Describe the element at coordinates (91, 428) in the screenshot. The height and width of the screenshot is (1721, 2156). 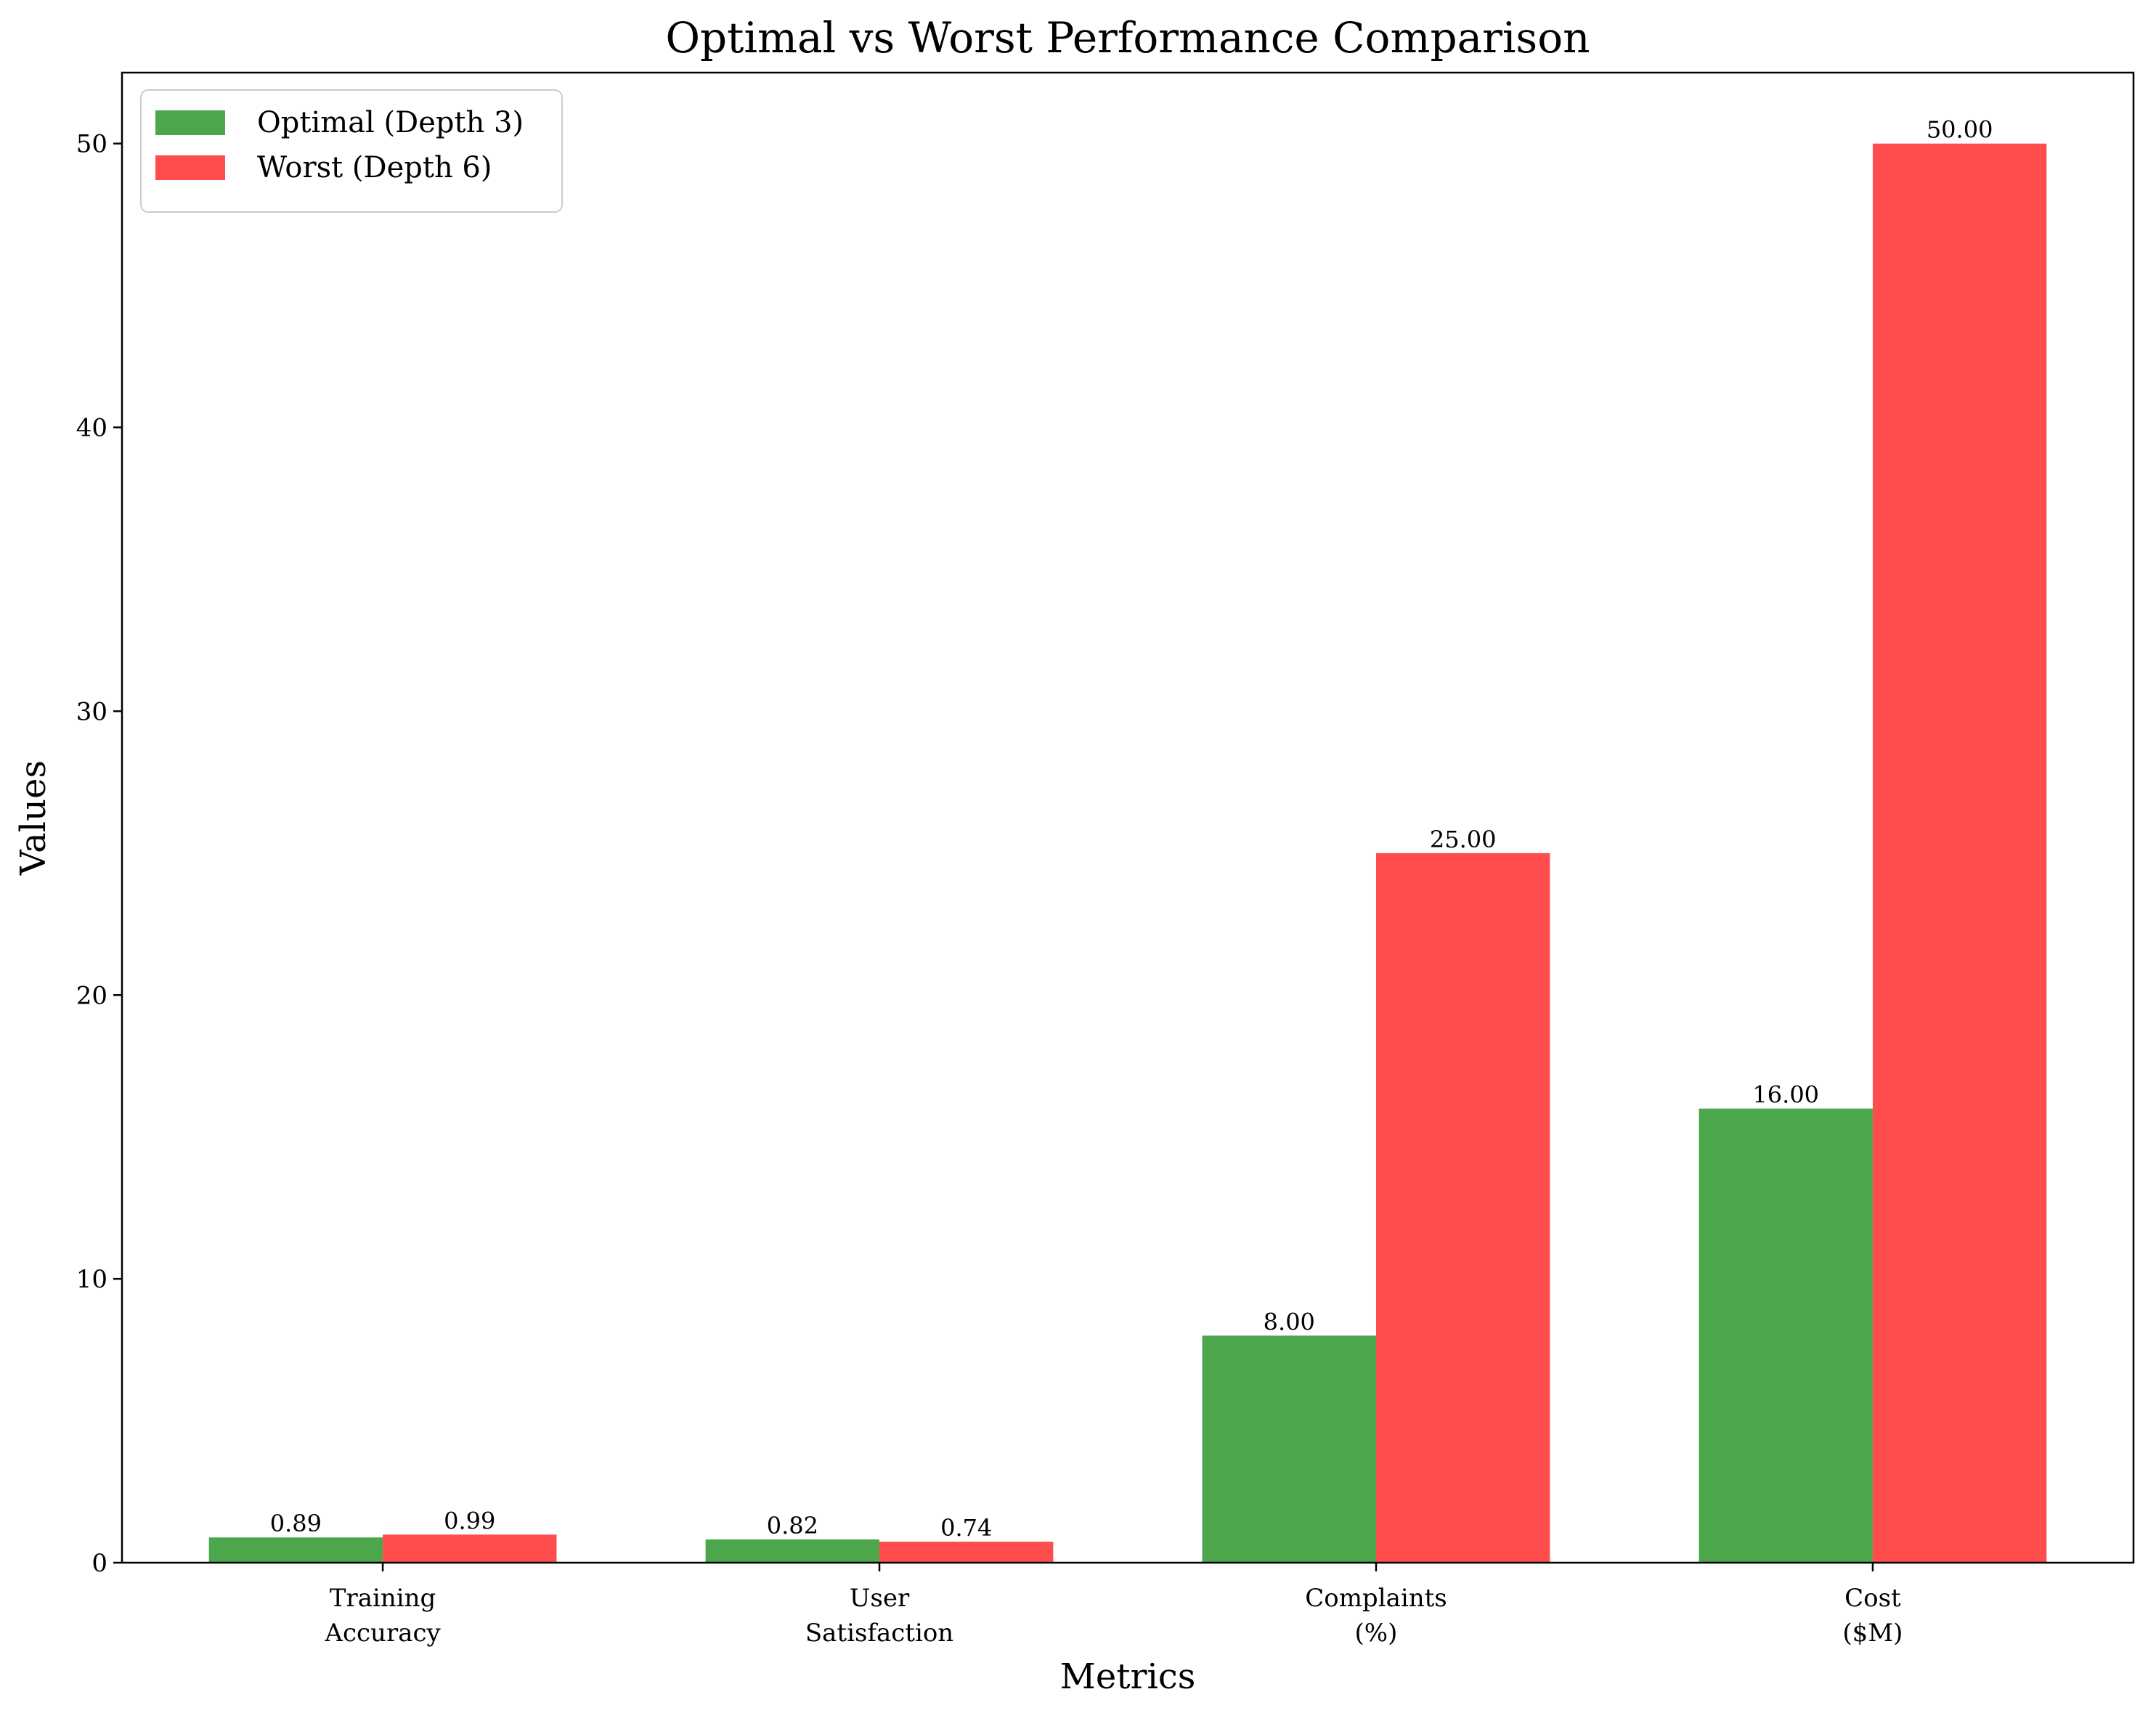
I see `y-tick-label: 40` at that location.